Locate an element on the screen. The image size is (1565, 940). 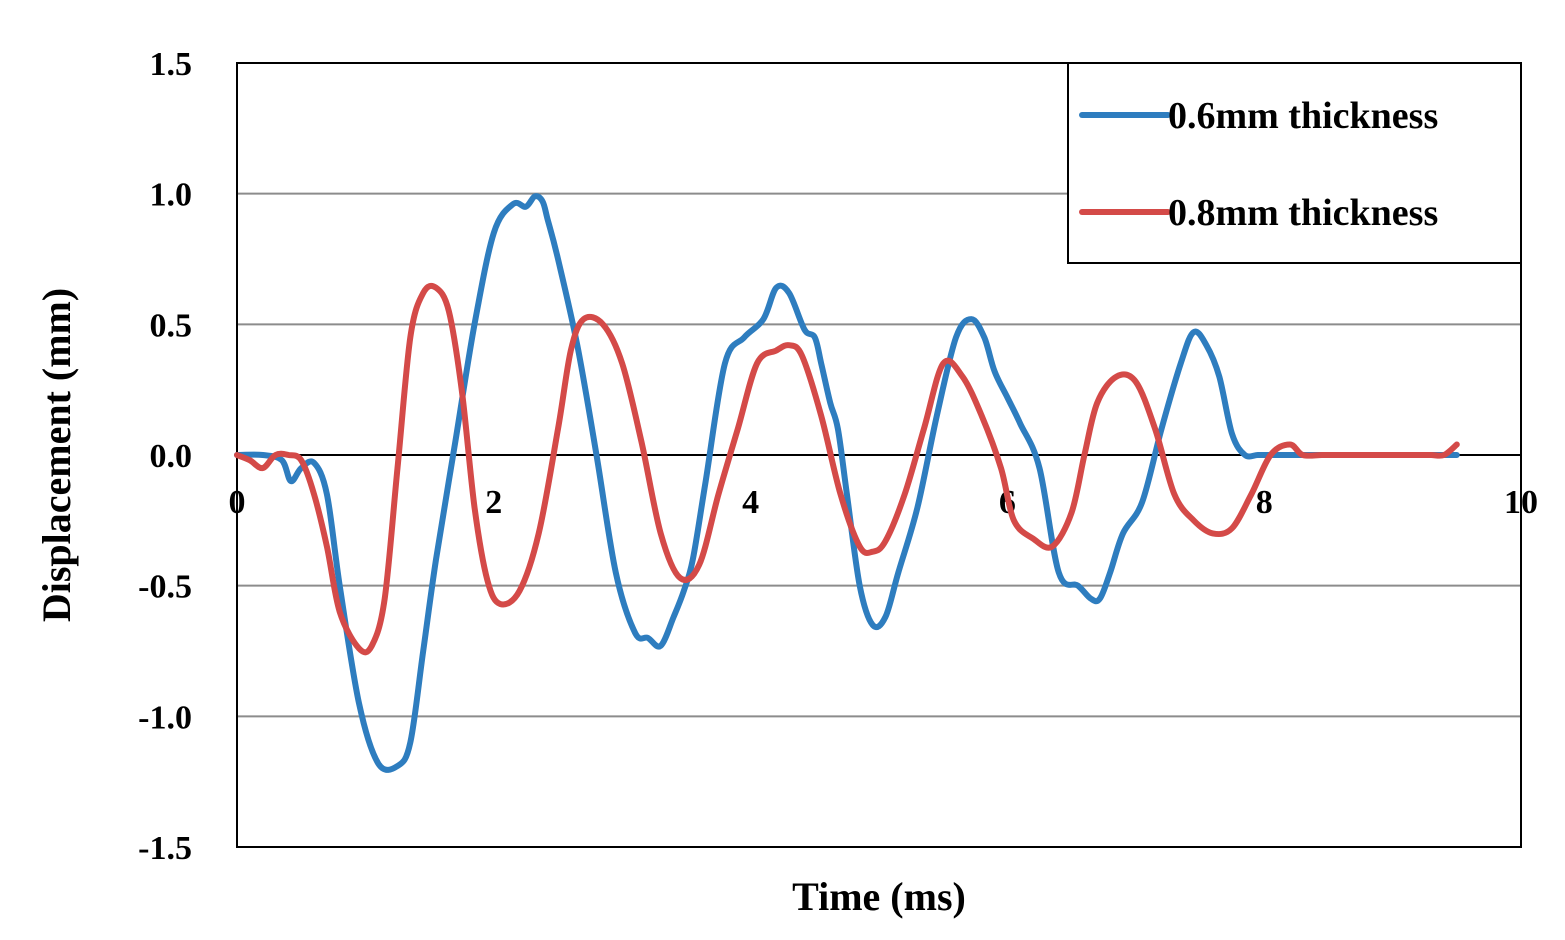
y-tick-label: 1.0 is located at coordinates (171, 195).